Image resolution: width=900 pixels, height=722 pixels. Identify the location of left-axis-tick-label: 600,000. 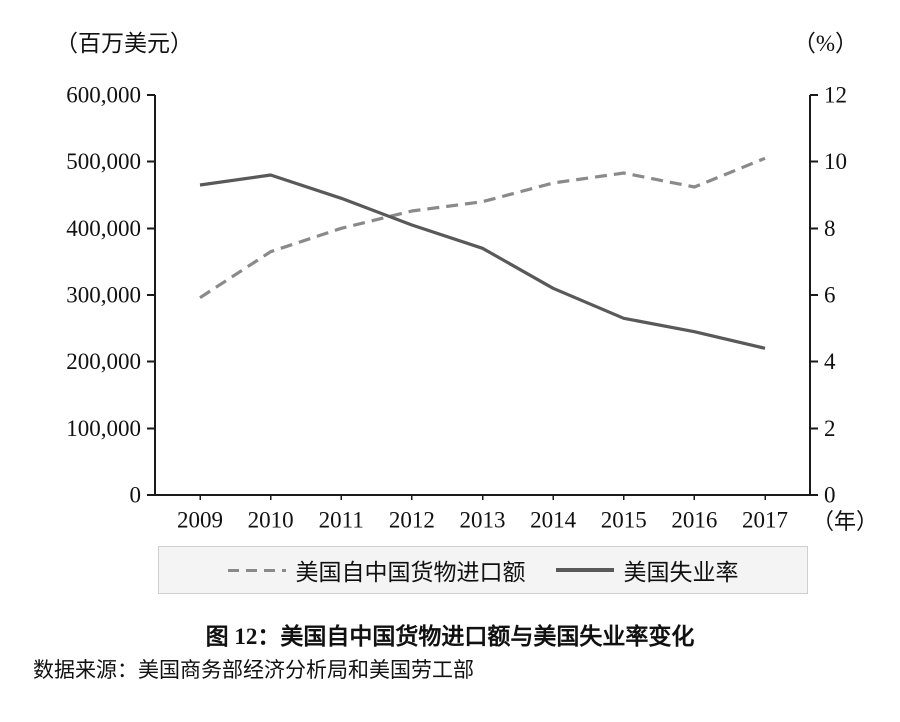
(103, 95).